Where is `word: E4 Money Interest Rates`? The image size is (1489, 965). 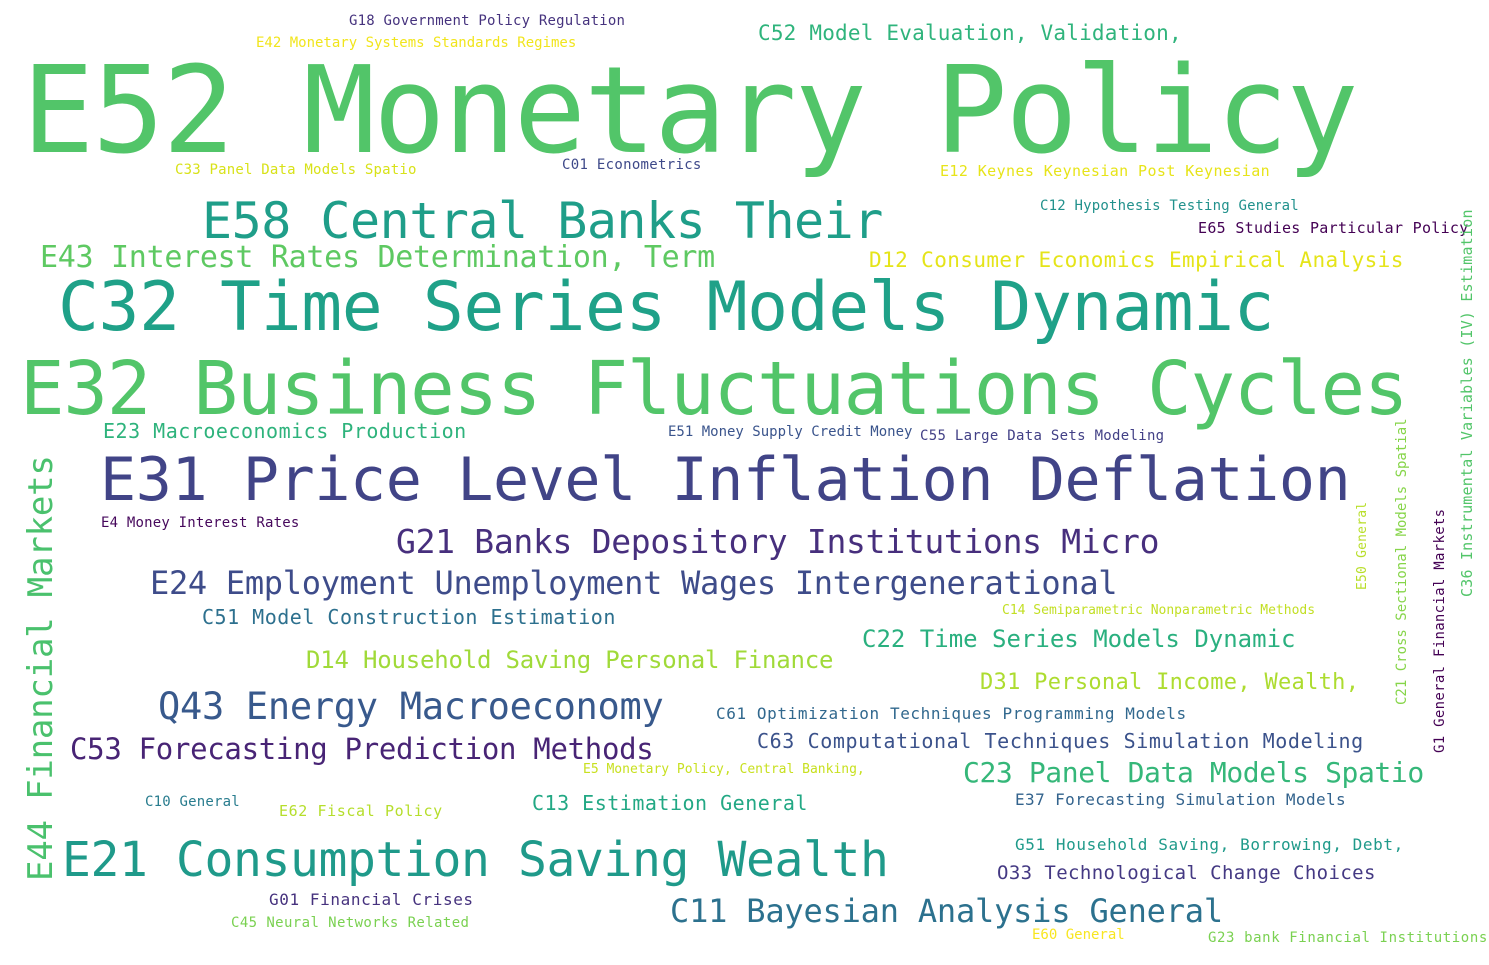
word: E4 Money Interest Rates is located at coordinates (200, 523).